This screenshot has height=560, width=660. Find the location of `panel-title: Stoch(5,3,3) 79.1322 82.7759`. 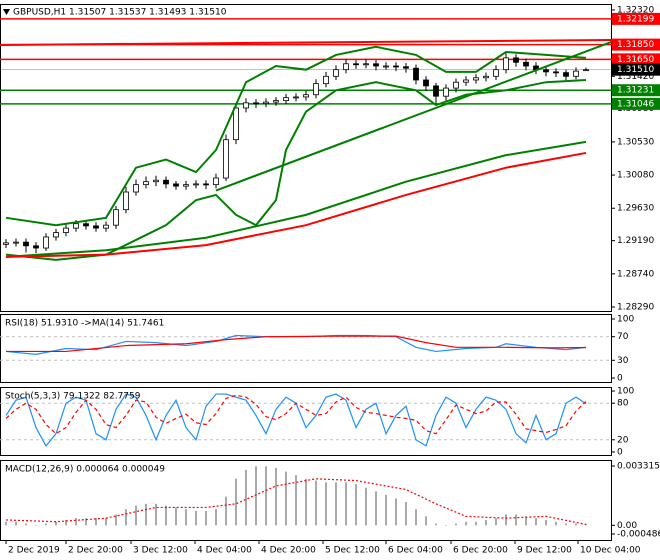

panel-title: Stoch(5,3,3) 79.1322 82.7759 is located at coordinates (73, 397).